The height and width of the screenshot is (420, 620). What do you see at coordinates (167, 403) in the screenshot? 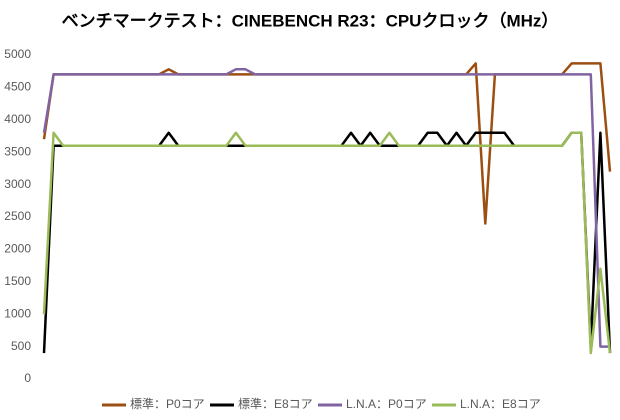
I see `legend-label: 標準：P0コア` at bounding box center [167, 403].